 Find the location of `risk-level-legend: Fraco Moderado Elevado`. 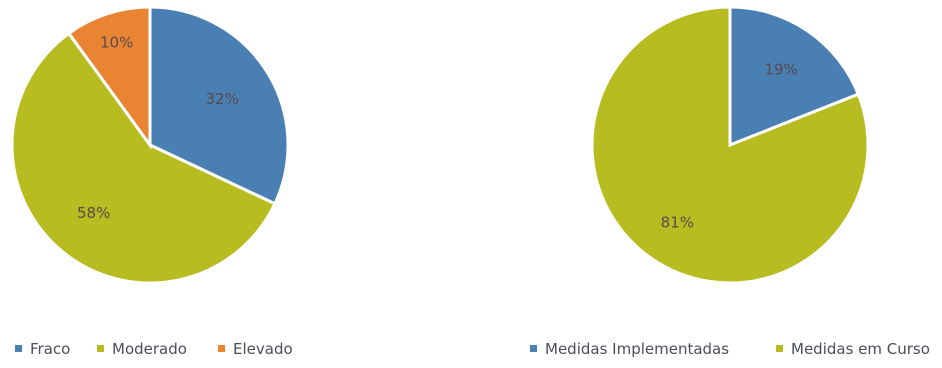

risk-level-legend: Fraco Moderado Elevado is located at coordinates (154, 349).